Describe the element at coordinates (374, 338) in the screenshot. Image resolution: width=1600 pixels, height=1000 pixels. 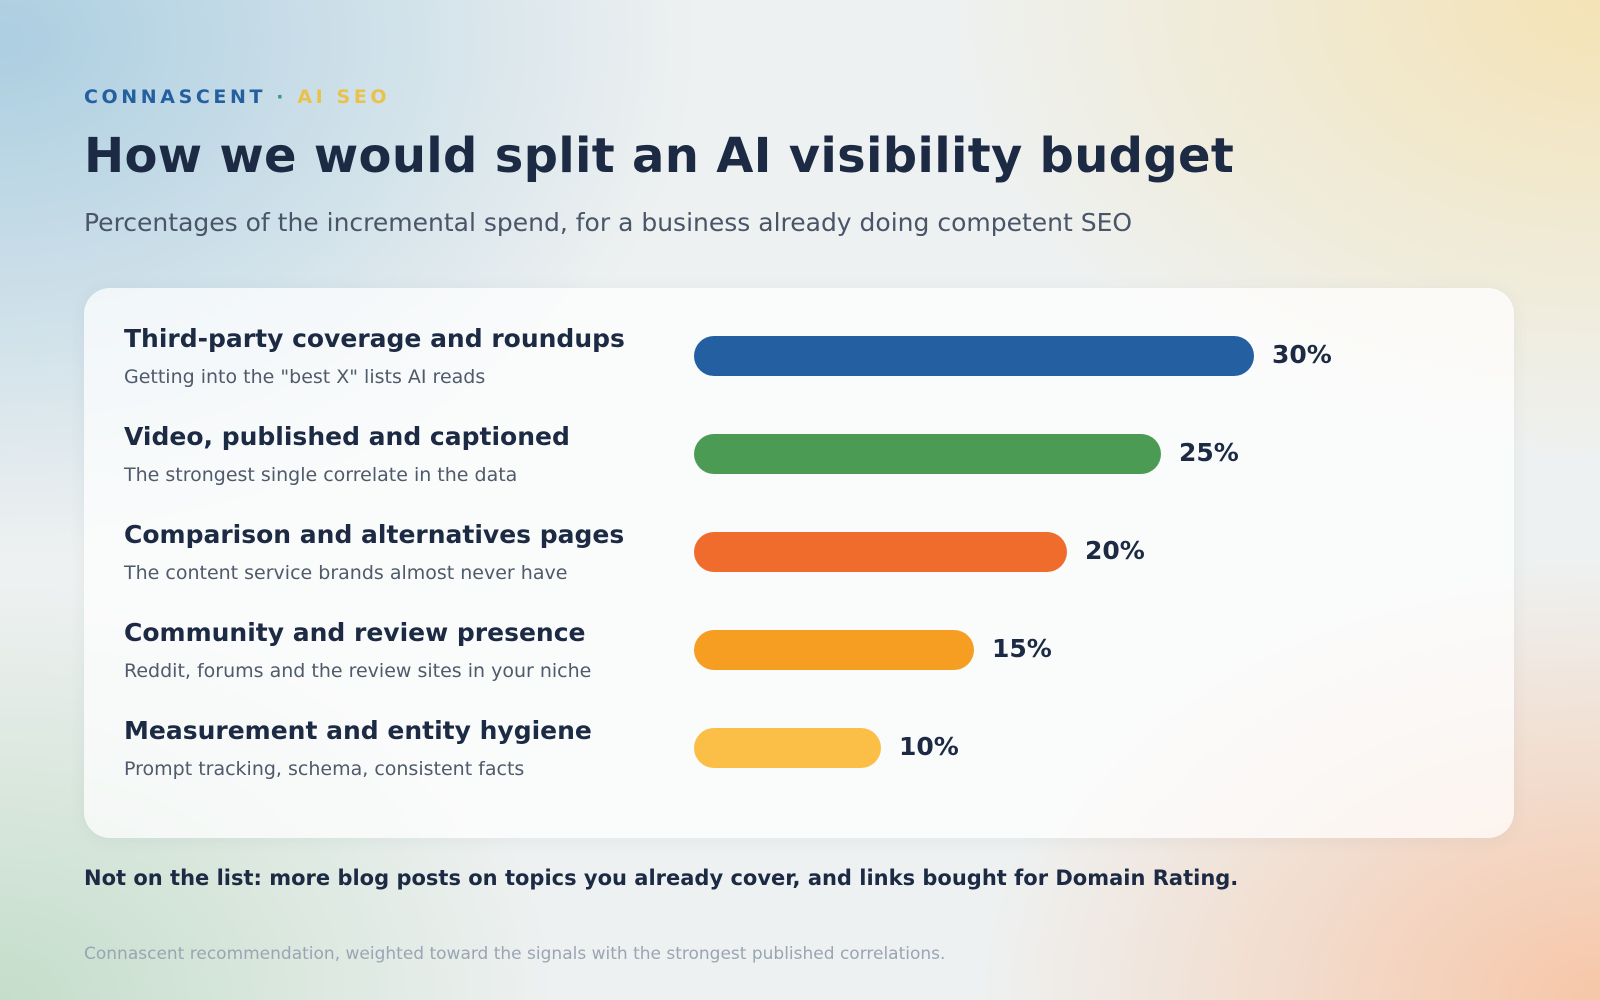
I see `category-label: Third-party coverage and roundups` at that location.